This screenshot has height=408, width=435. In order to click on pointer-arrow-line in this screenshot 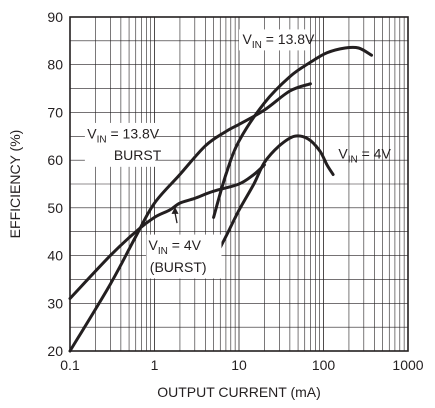, I will do `click(176, 218)`.